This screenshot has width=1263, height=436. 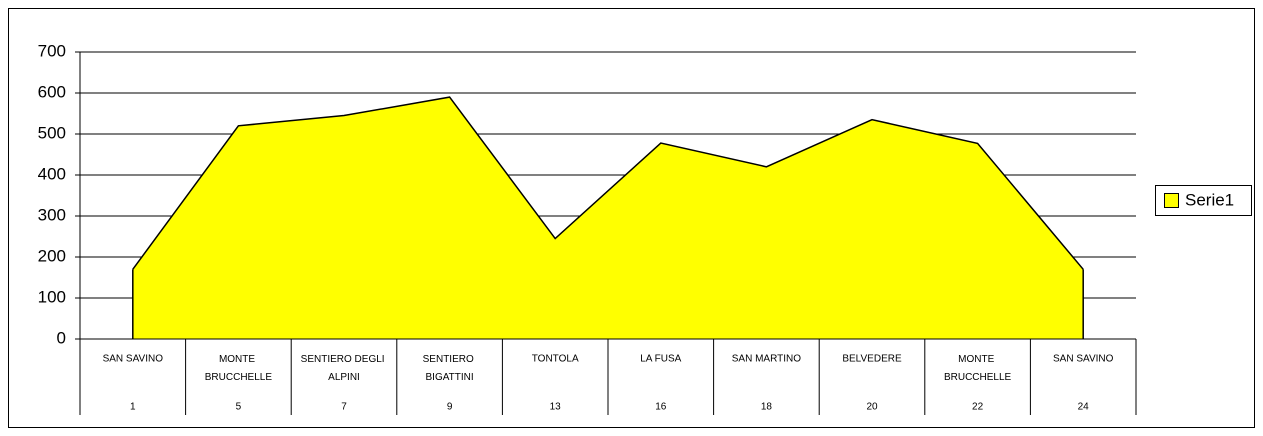 What do you see at coordinates (661, 407) in the screenshot?
I see `x-tick-number: 16` at bounding box center [661, 407].